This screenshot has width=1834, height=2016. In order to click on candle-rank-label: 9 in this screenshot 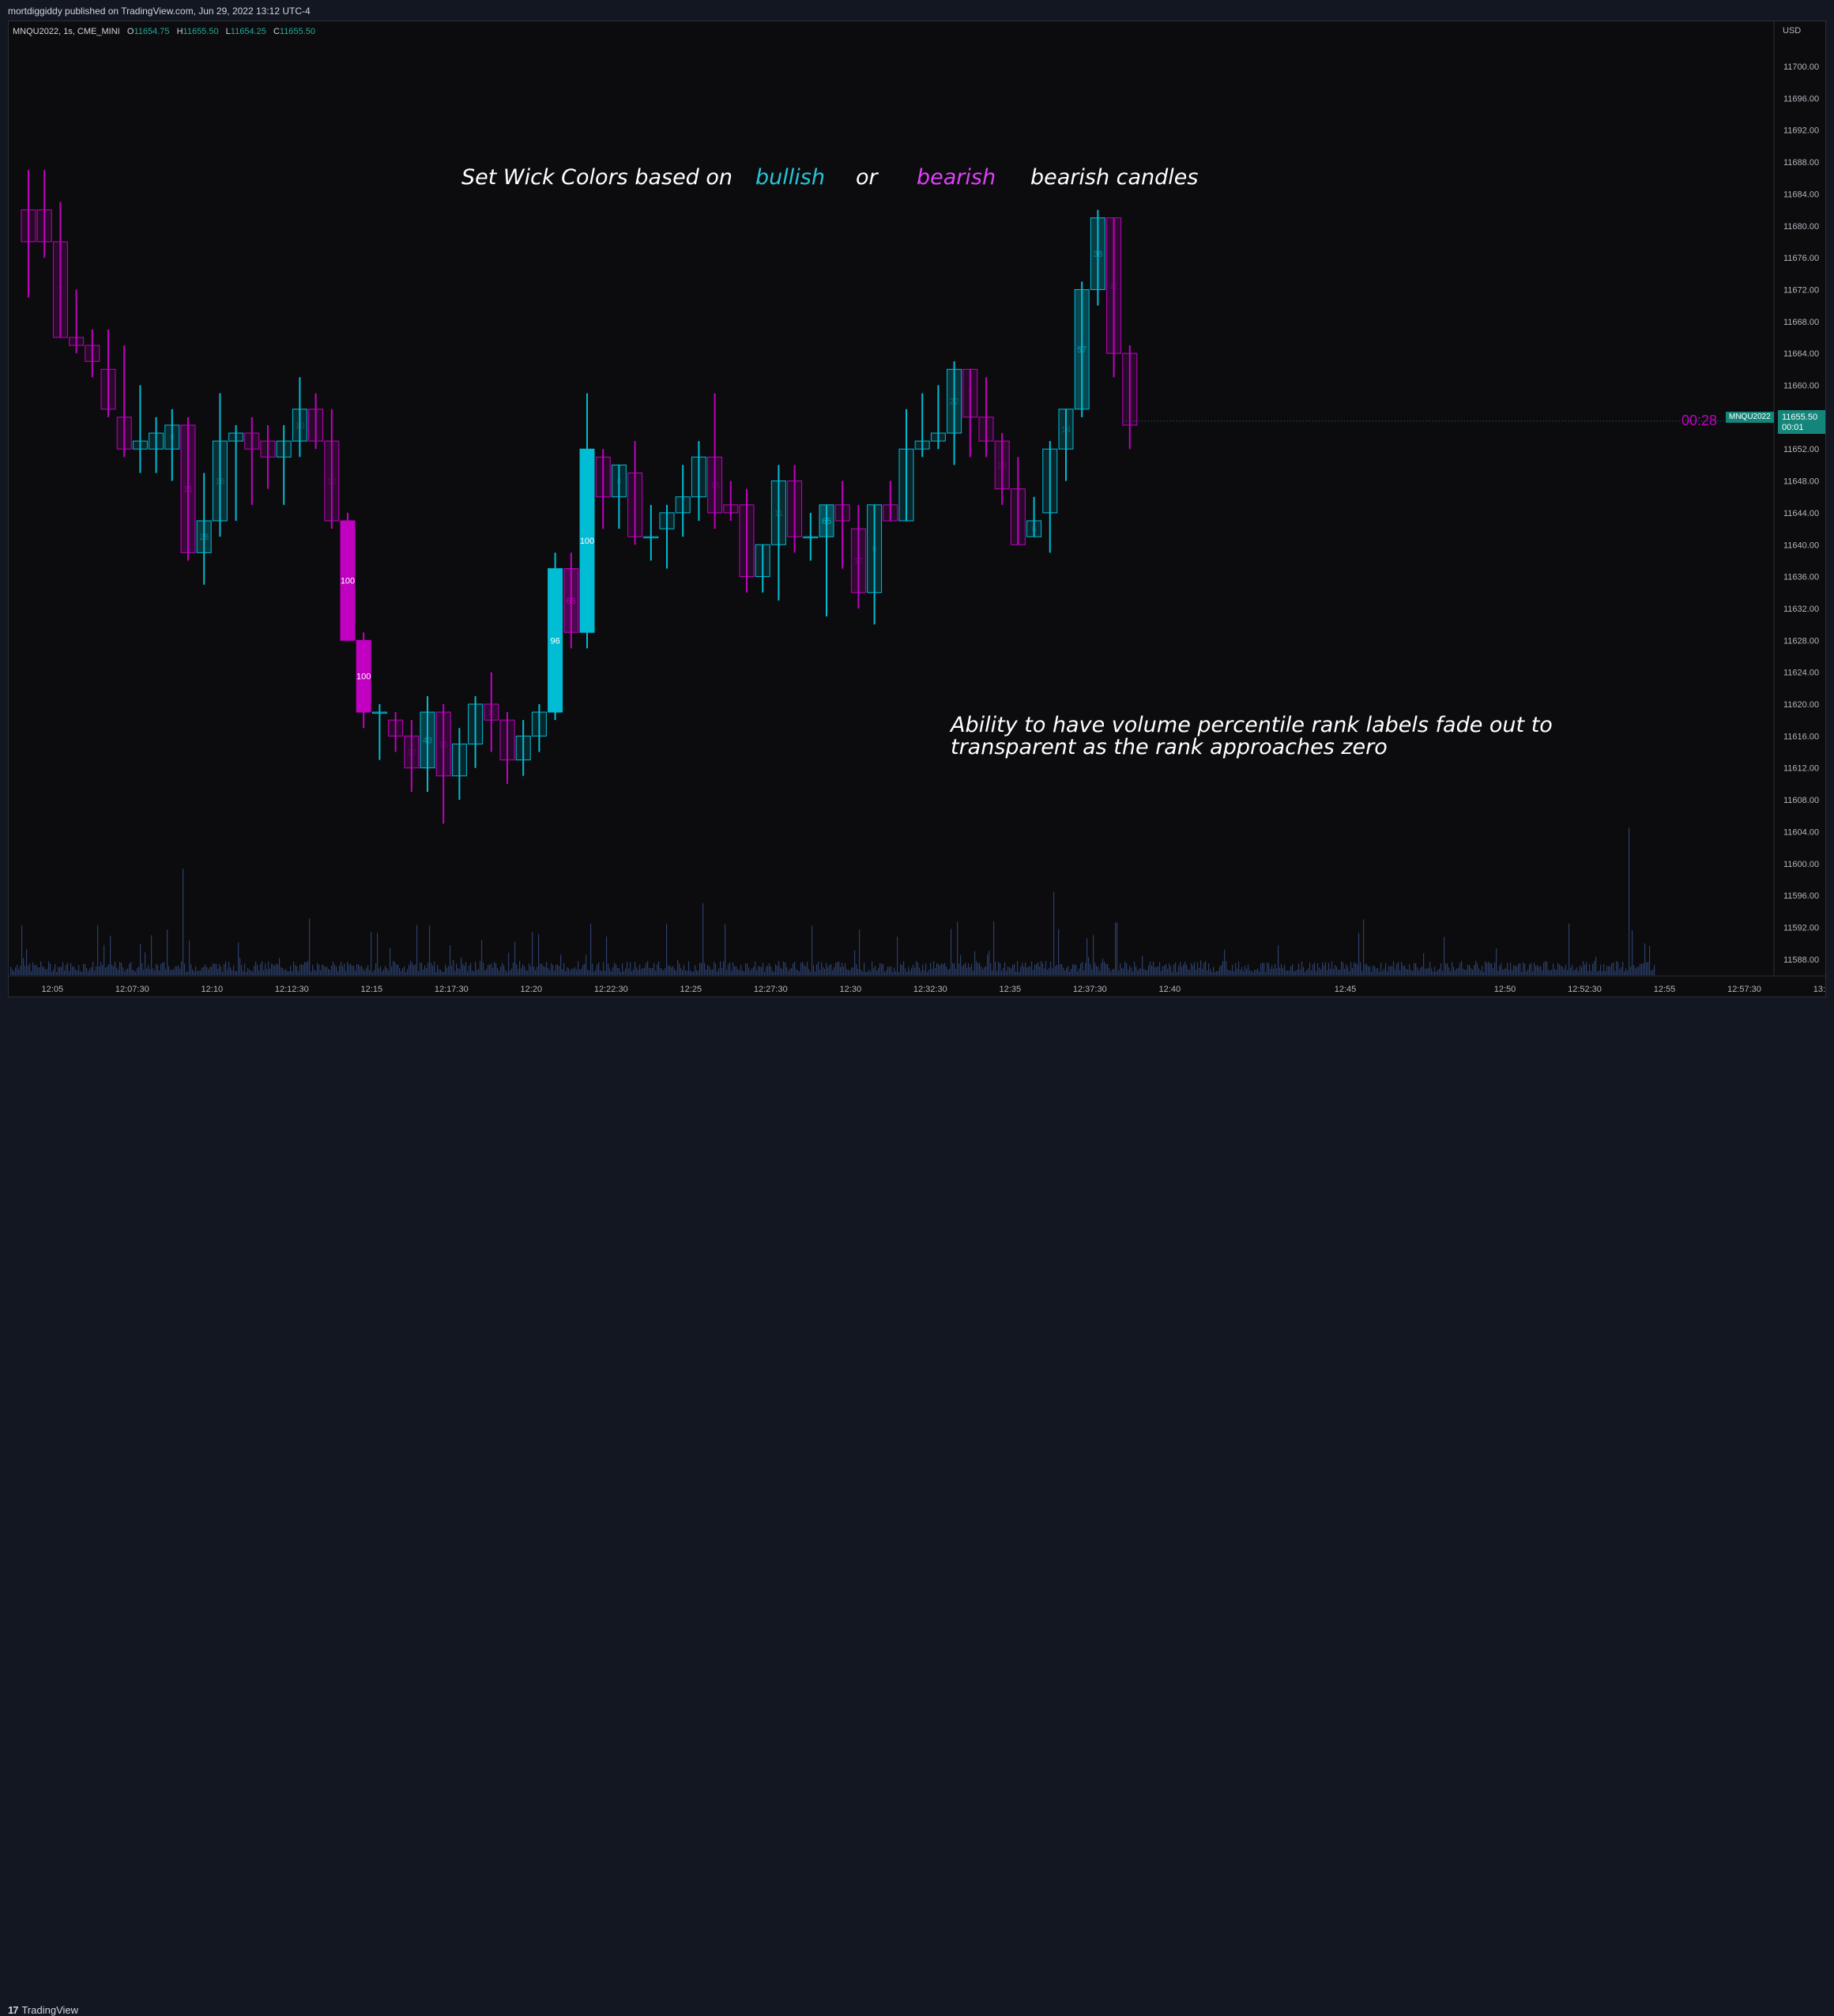, I will do `click(172, 438)`.